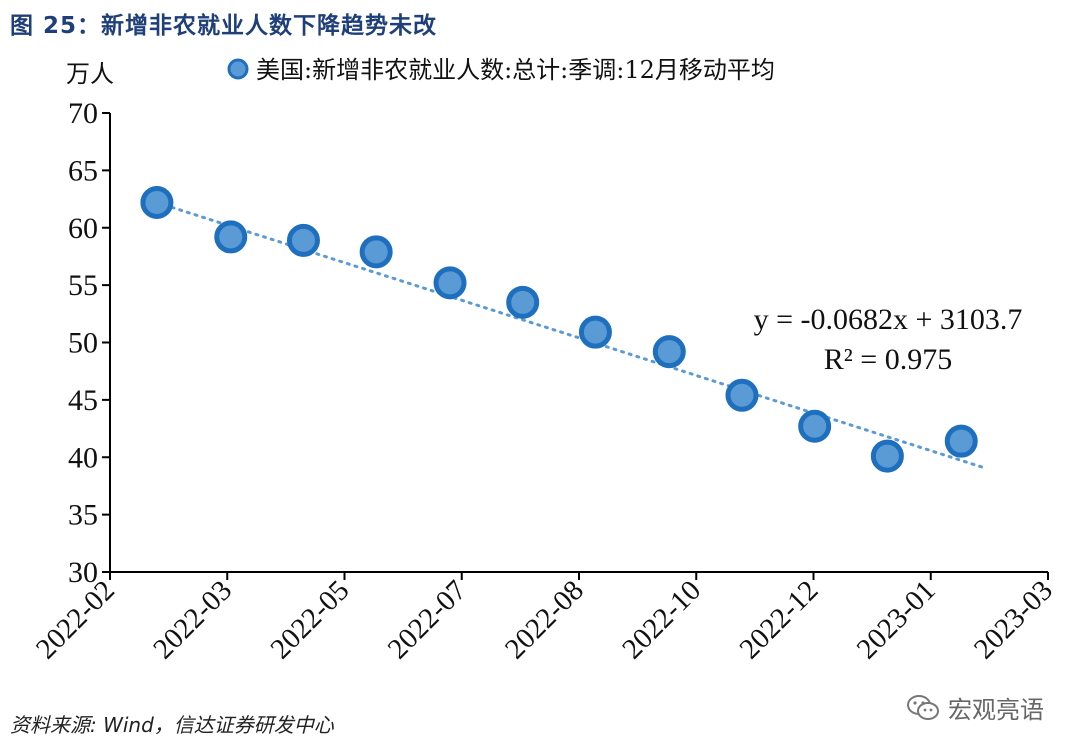  What do you see at coordinates (83, 457) in the screenshot?
I see `y-tick-label: 40` at bounding box center [83, 457].